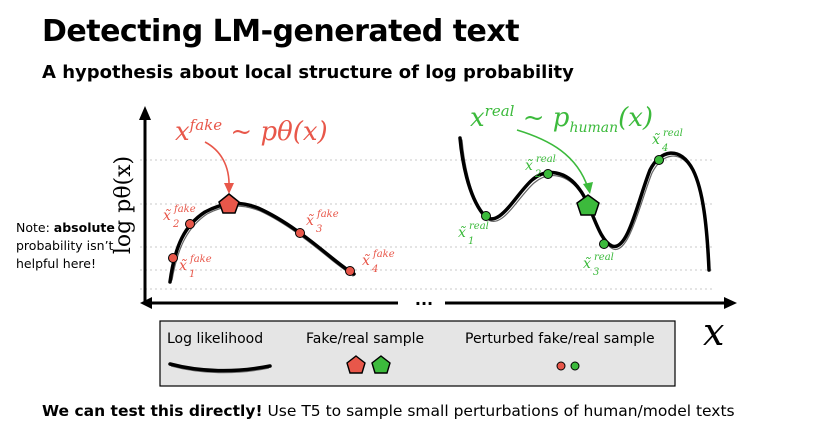 Image resolution: width=840 pixels, height=445 pixels. Describe the element at coordinates (560, 339) in the screenshot. I see `legend-perturbed-label: Perturbed fake/real sample` at that location.